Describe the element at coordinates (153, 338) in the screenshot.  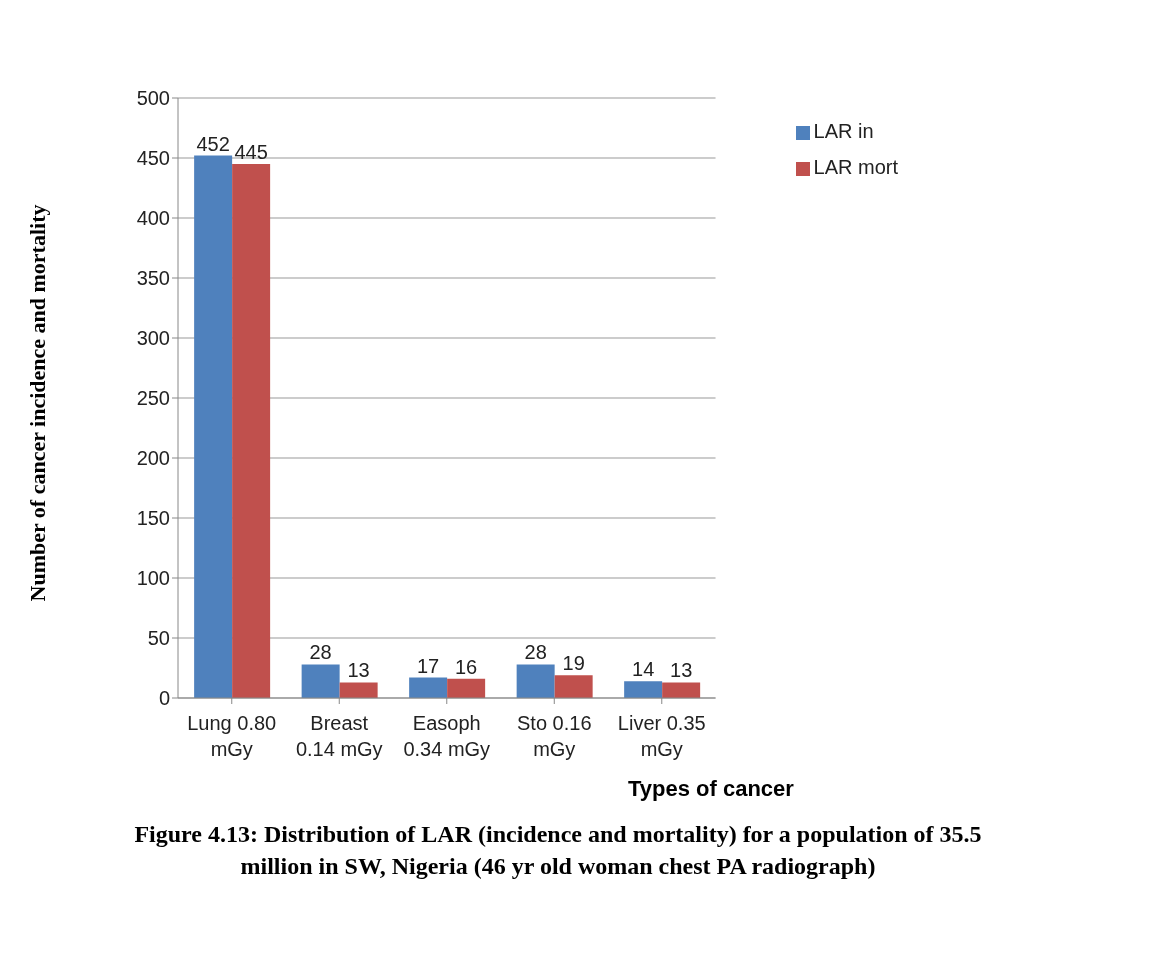
I see `y-tick-label: 300` at that location.